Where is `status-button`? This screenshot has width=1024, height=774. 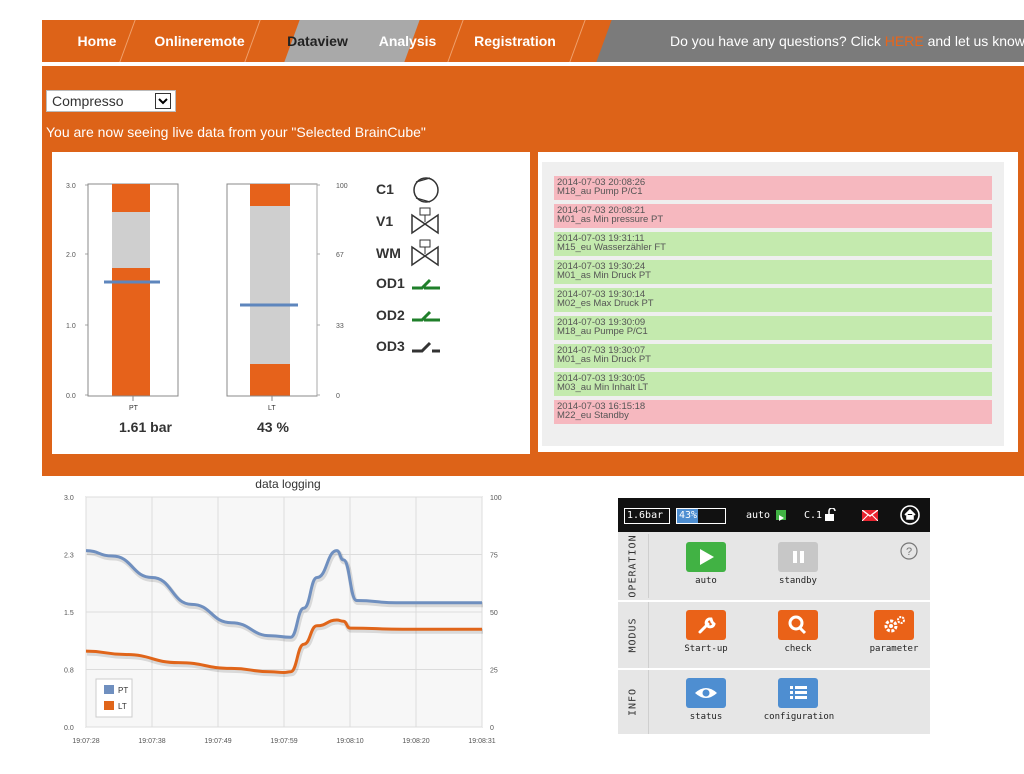 status-button is located at coordinates (706, 693).